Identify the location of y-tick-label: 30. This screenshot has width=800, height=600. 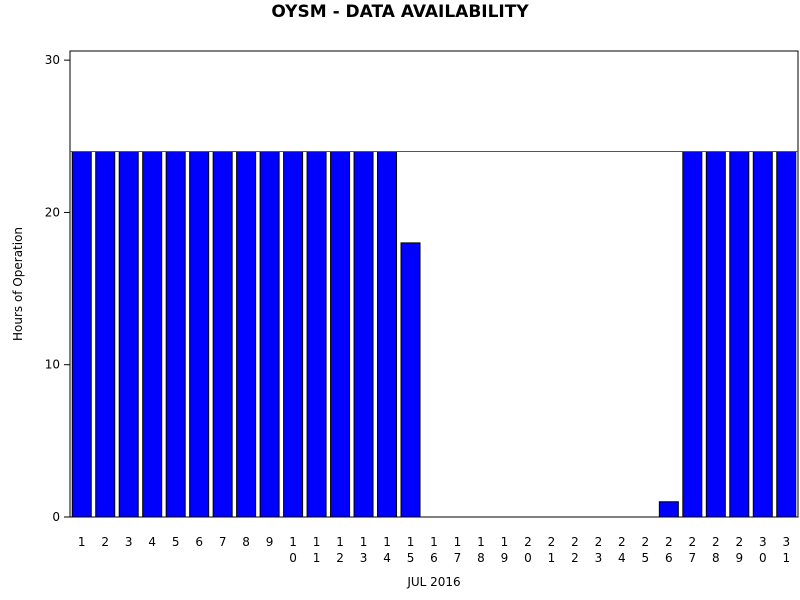
(52, 60).